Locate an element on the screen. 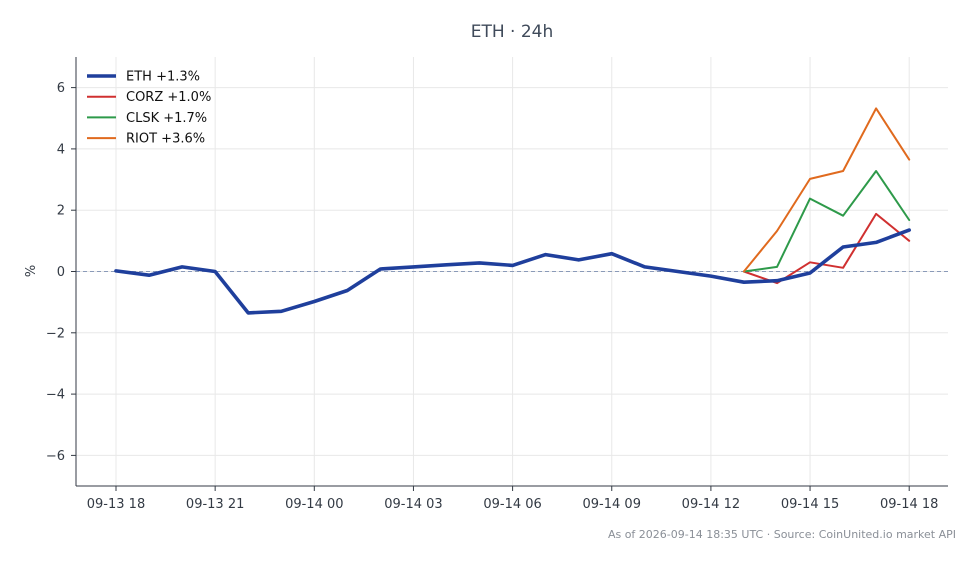 This screenshot has width=980, height=564. x-tick-label: 09-14 12 is located at coordinates (711, 504).